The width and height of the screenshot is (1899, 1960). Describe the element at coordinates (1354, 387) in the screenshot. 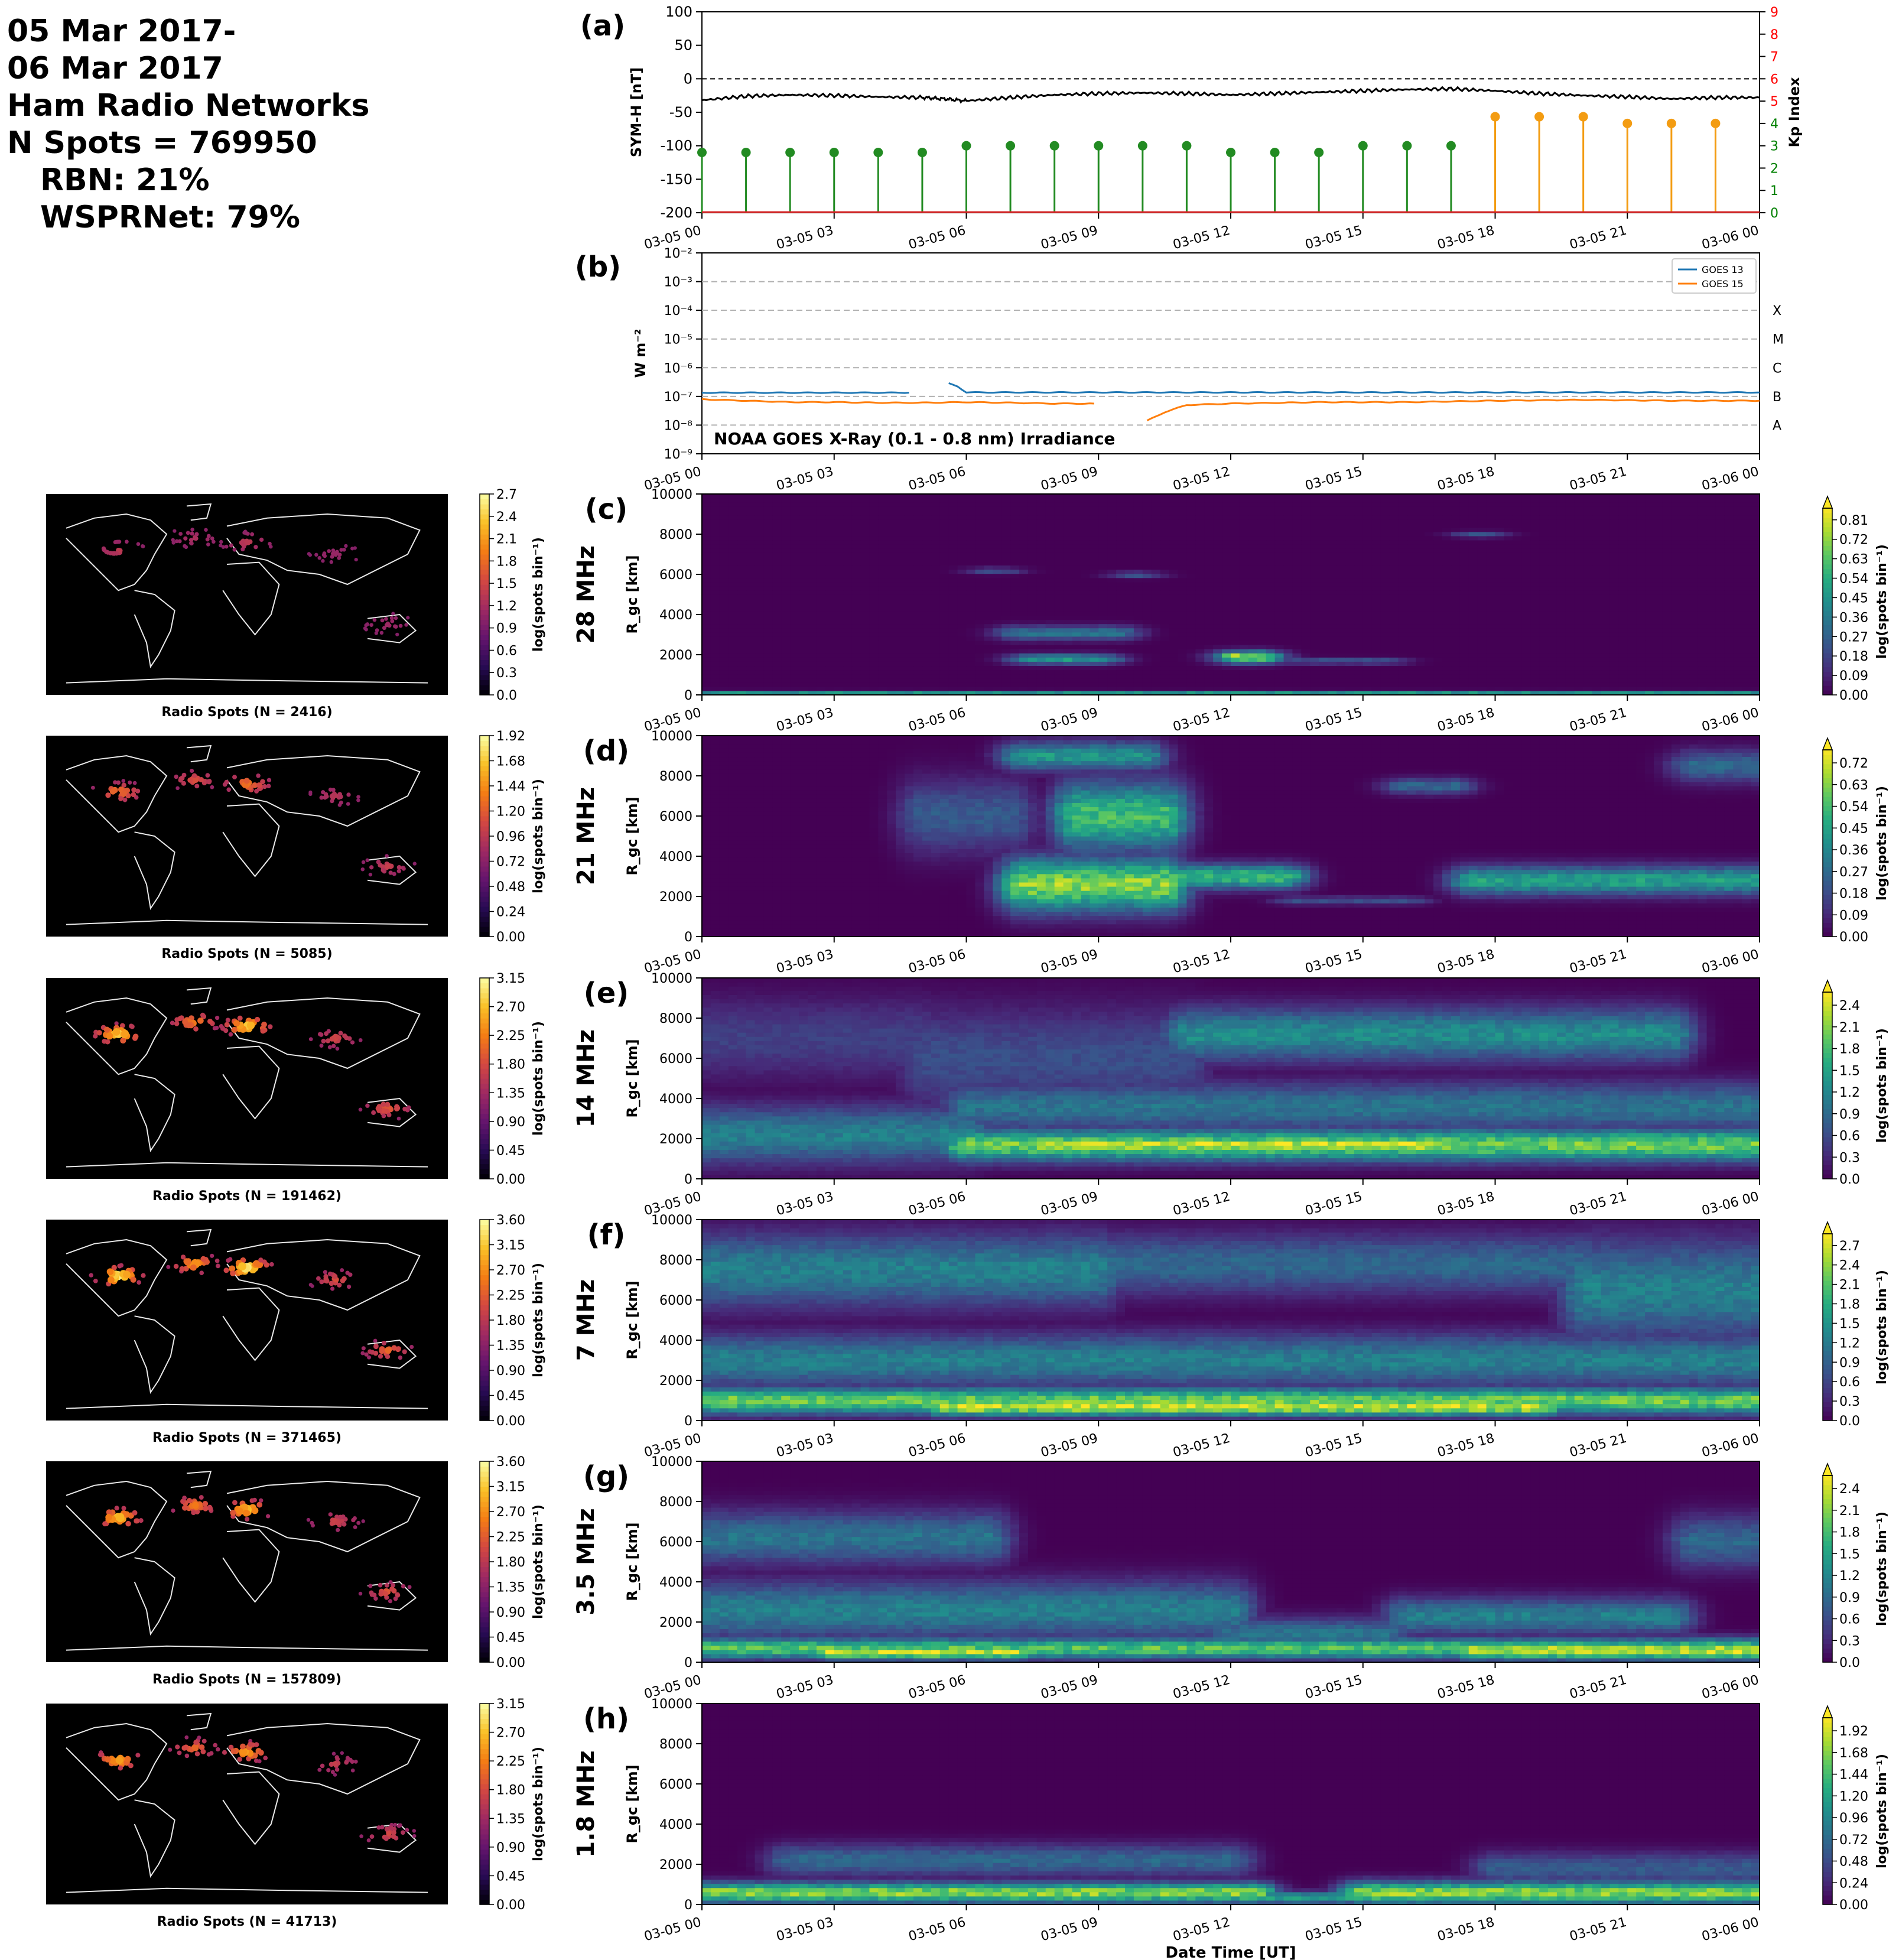

I see `goes-series-line` at that location.